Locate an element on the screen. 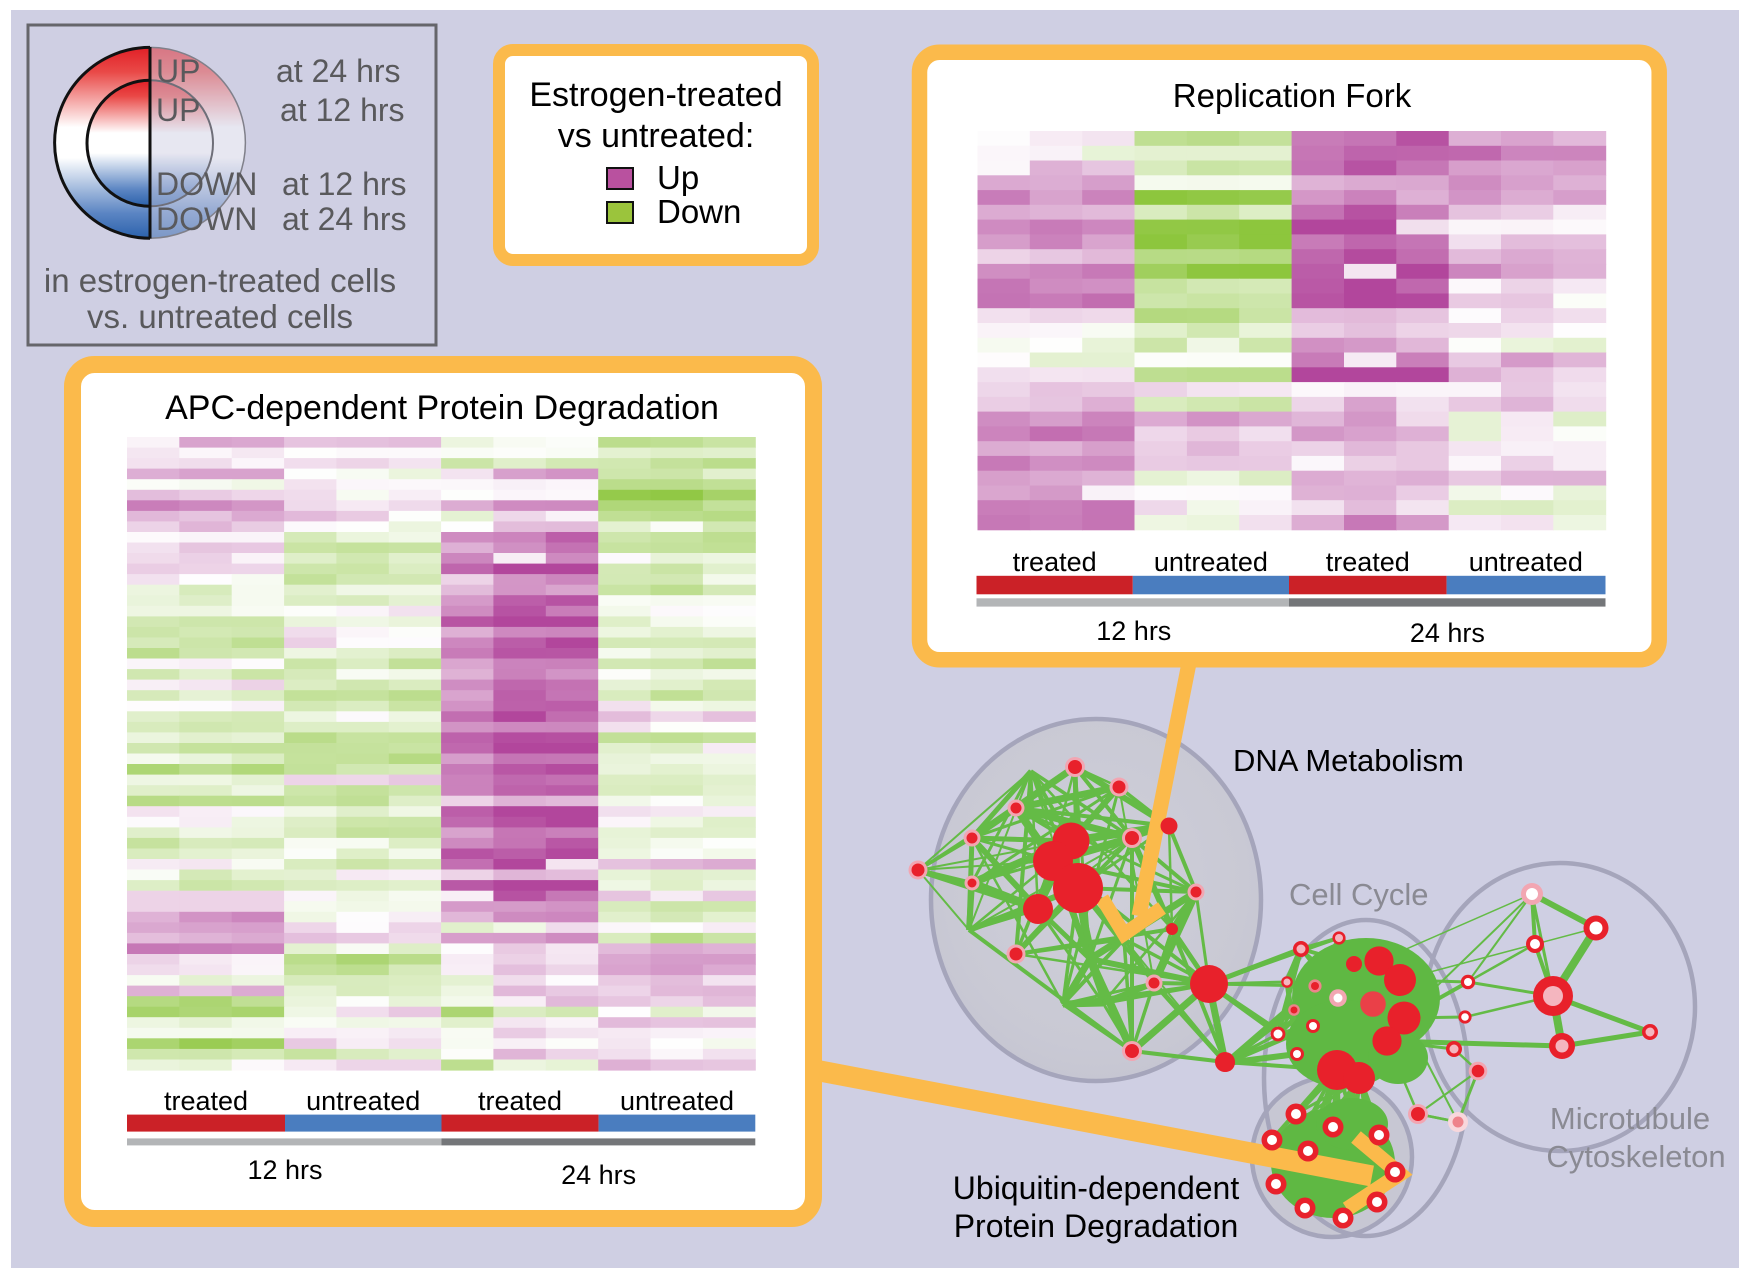  svg-text: Down is located at coordinates (699, 211).